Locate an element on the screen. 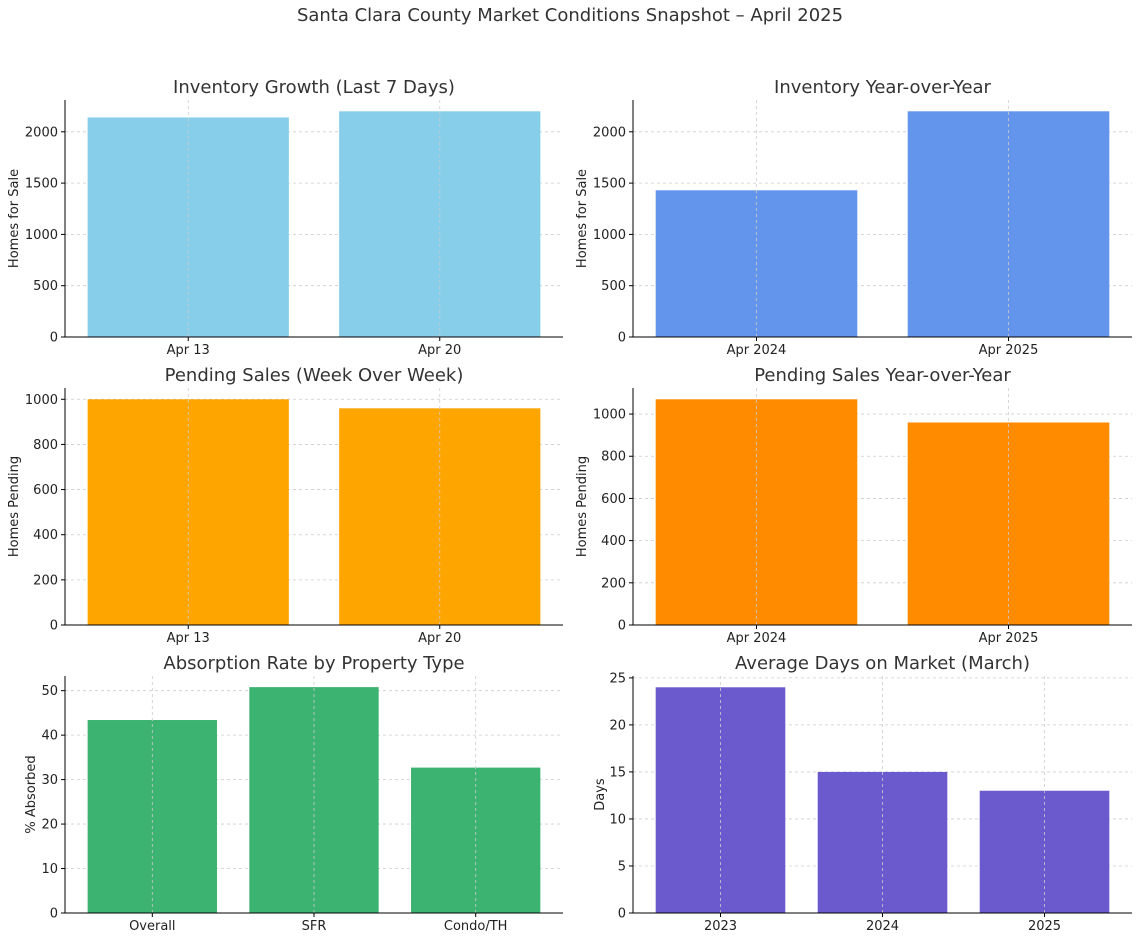  chart-pending-wow-ytick-label: 600 is located at coordinates (45, 490).